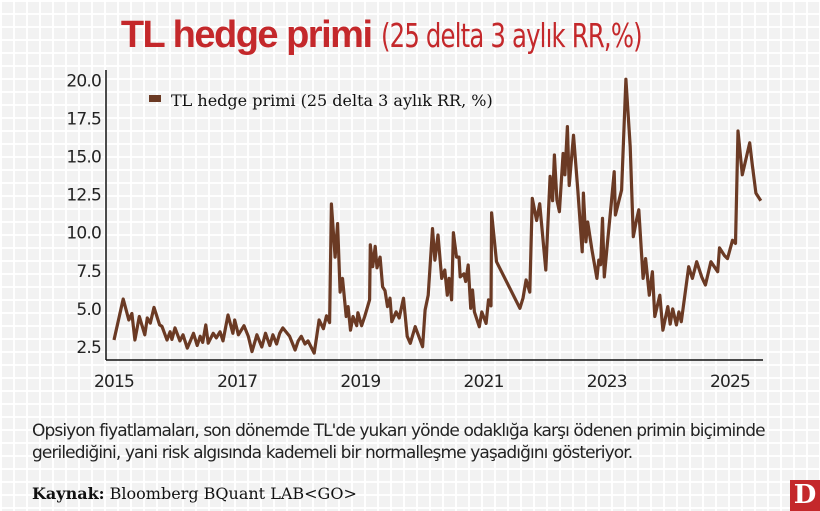 This screenshot has height=511, width=820. Describe the element at coordinates (233, 493) in the screenshot. I see `source-text: Bloomberg BQuant LAB<GO>` at that location.